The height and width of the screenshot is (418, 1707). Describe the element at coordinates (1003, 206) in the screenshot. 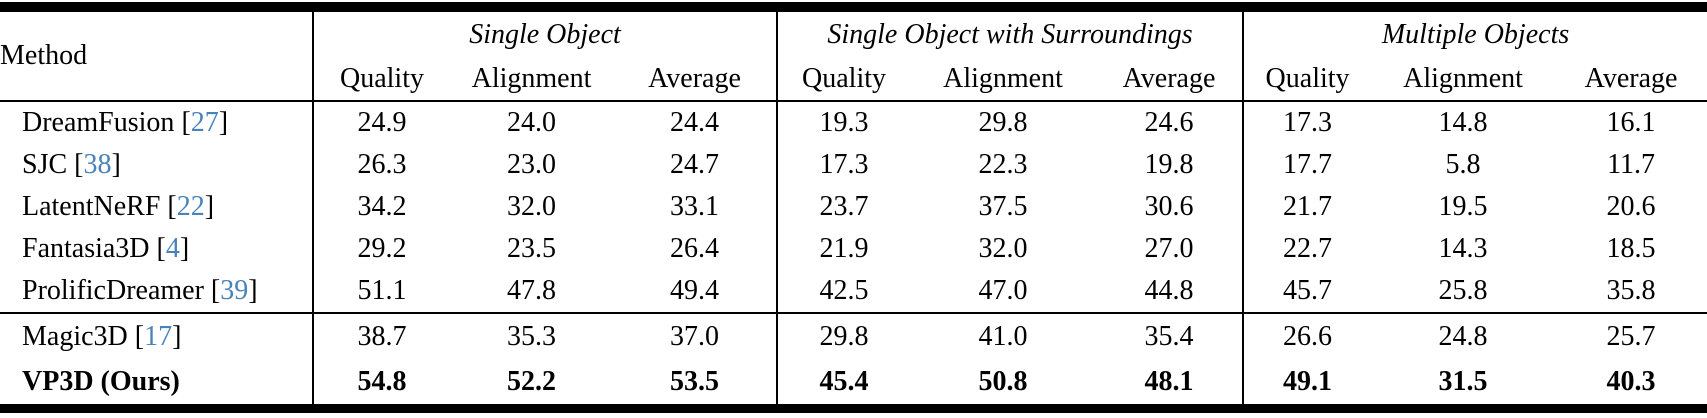

I see `value-cell: 37.5` at that location.